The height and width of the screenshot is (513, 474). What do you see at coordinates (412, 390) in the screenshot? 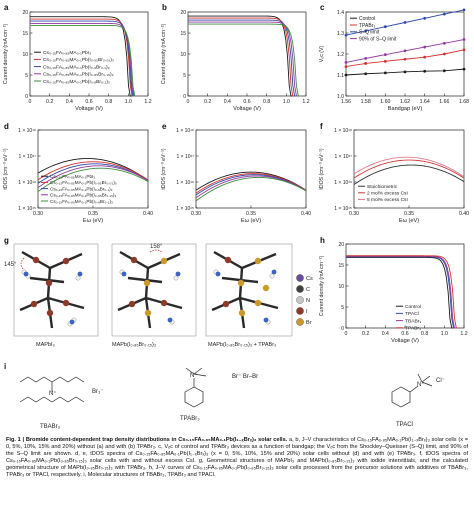
I see `molecule-tpacl` at bounding box center [412, 390].